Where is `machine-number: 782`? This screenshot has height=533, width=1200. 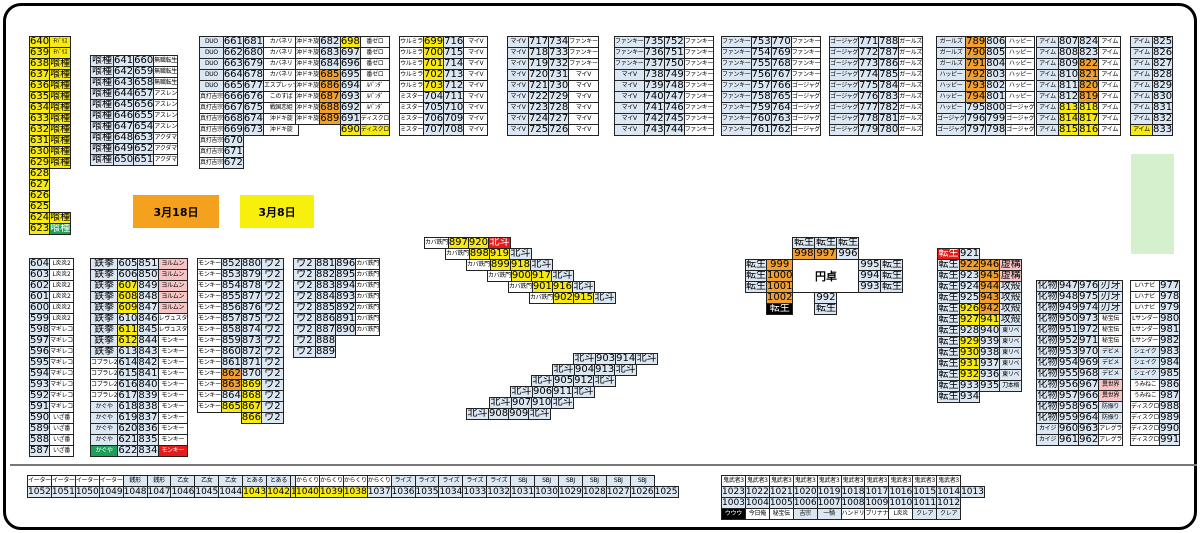 machine-number: 782 is located at coordinates (889, 108).